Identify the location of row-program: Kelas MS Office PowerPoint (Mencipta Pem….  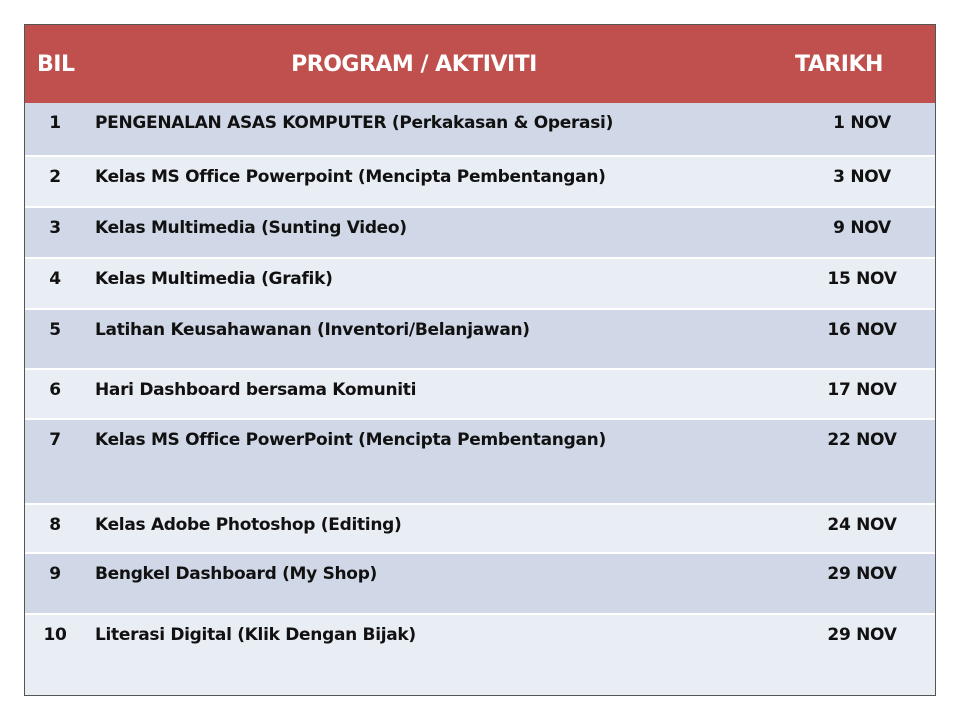
(350, 440).